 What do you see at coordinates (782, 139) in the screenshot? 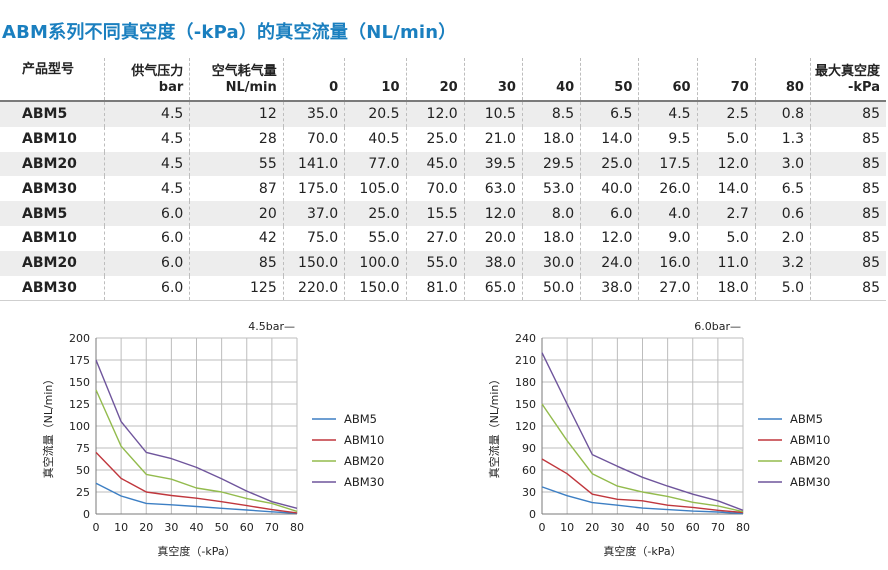
I see `table-cell: 1.3` at bounding box center [782, 139].